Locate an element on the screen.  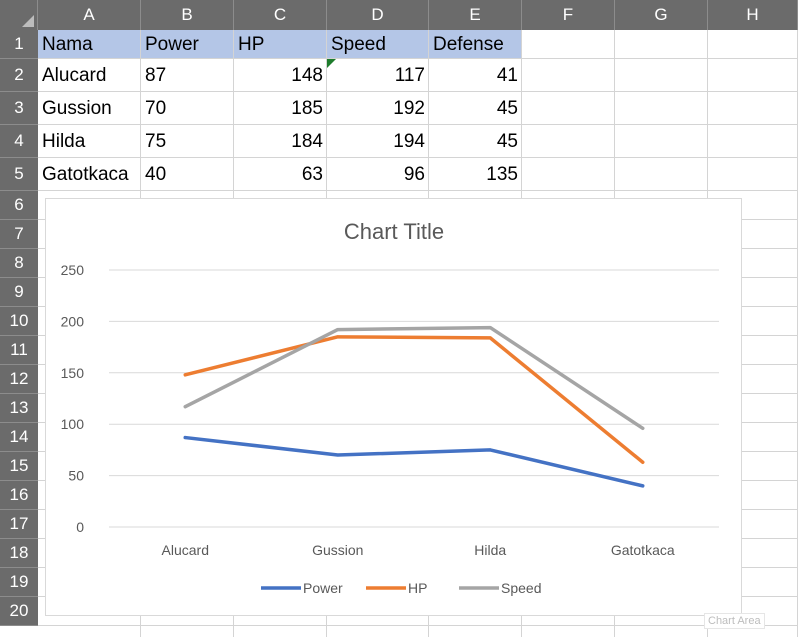
select-all-triangle-icon is located at coordinates (28, 21).